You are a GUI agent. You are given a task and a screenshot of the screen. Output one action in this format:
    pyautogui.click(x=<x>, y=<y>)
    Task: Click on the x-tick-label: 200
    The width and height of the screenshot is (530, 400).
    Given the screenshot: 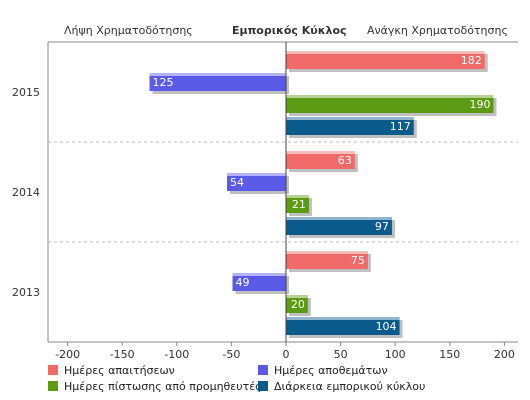 What is the action you would take?
    pyautogui.click(x=504, y=354)
    